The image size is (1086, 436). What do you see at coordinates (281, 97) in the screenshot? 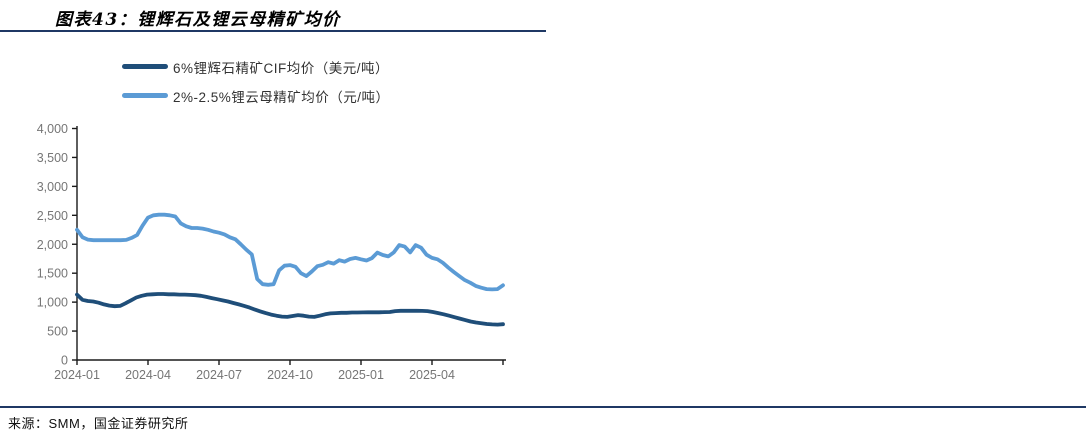
I see `legend-label-lepidolite: 2%-2.5%锂云母精矿均价（元/吨）` at bounding box center [281, 97].